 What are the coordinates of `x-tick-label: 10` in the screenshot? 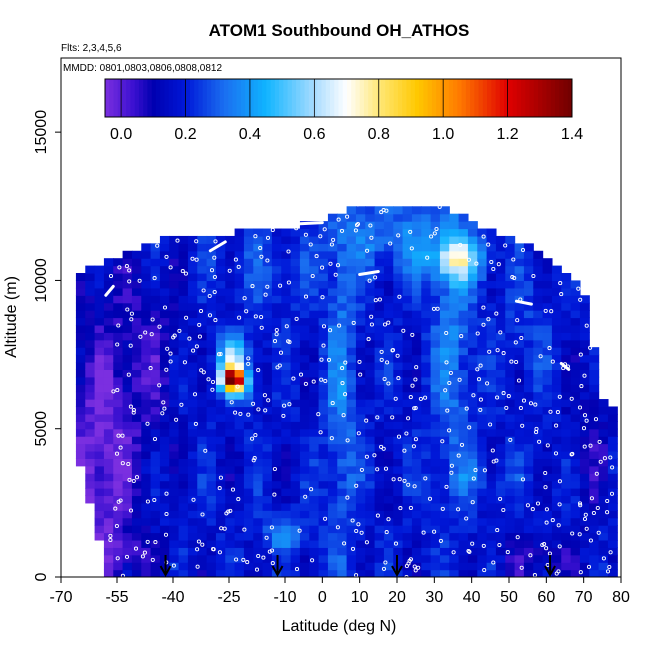 It's located at (360, 597).